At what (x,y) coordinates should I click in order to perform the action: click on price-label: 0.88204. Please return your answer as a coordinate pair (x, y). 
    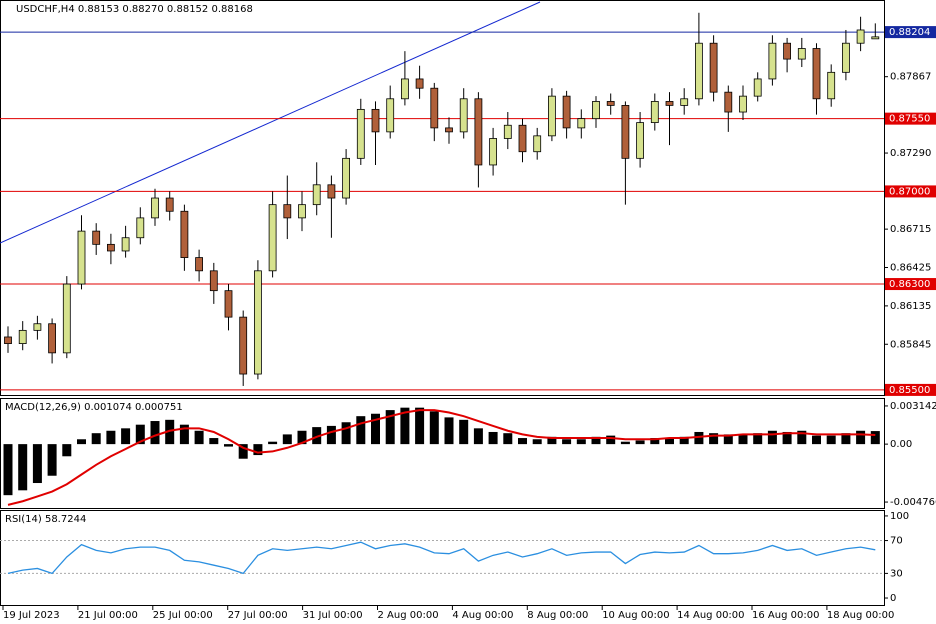
    Looking at the image, I should click on (909, 32).